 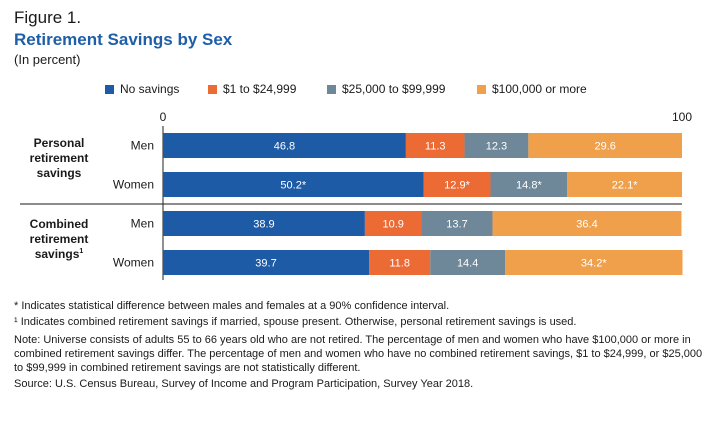 I want to click on data-label-25-000-to-99-999-row-4: 14.4, so click(x=467, y=264).